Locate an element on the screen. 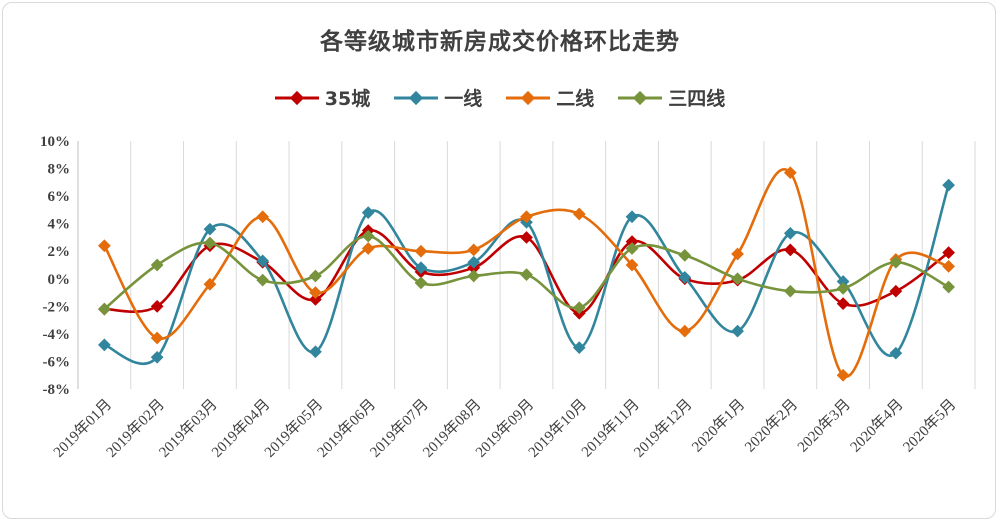 The image size is (1000, 523). y-tick-label: -2% is located at coordinates (57, 307).